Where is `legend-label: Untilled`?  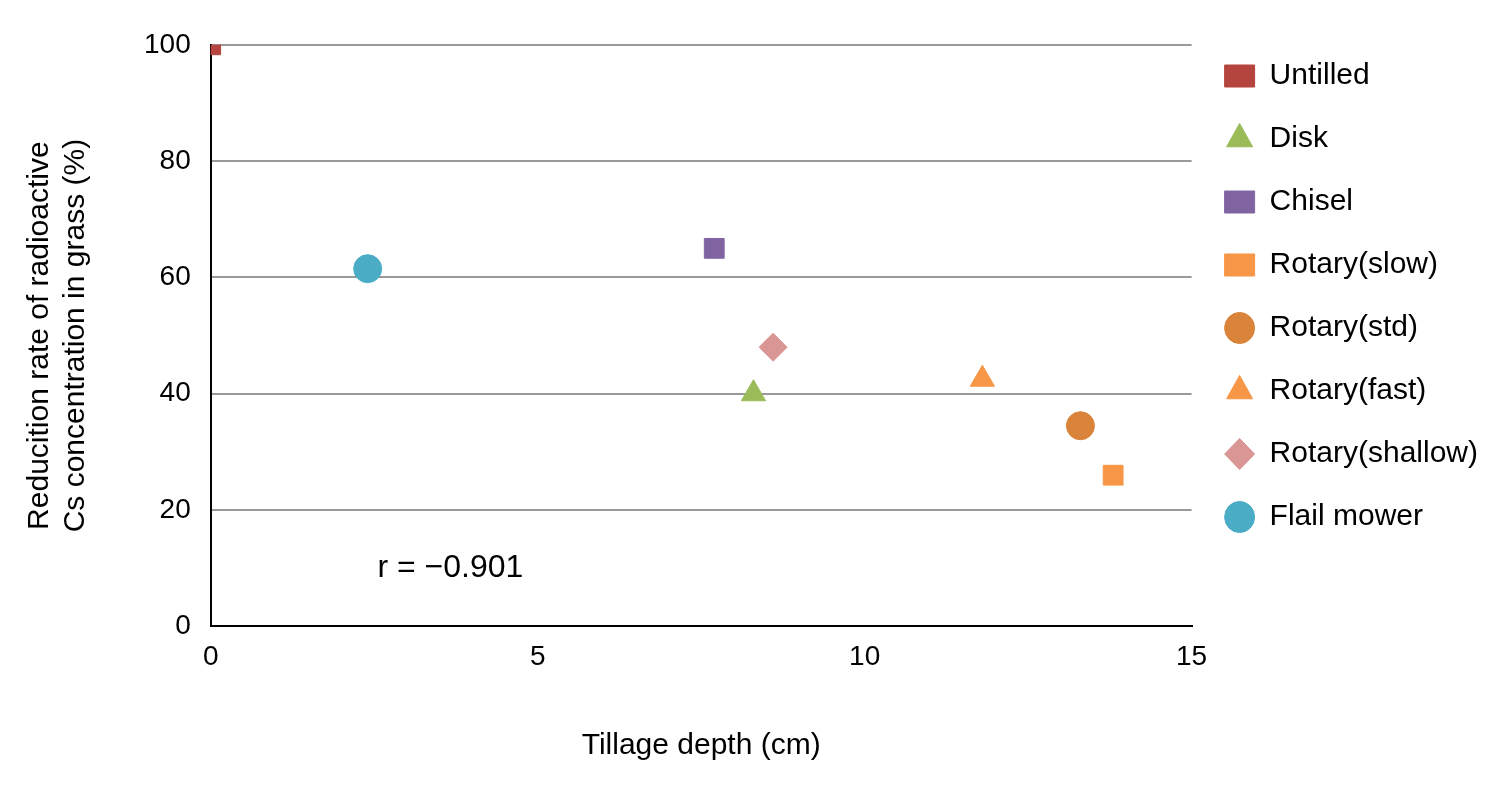
legend-label: Untilled is located at coordinates (1319, 74).